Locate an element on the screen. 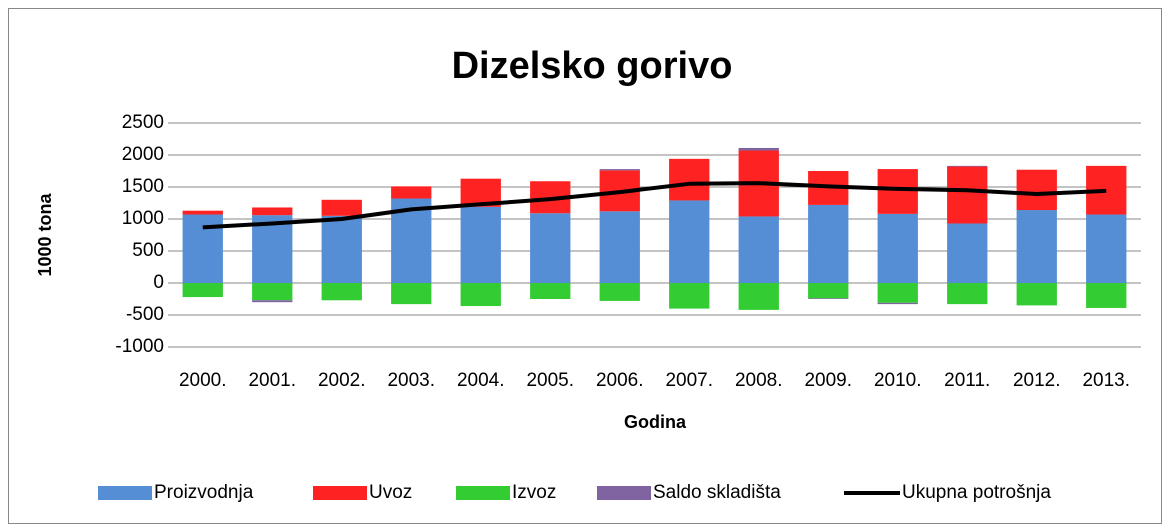 This screenshot has height=530, width=1163. legend-label: Proizvodnja is located at coordinates (204, 492).